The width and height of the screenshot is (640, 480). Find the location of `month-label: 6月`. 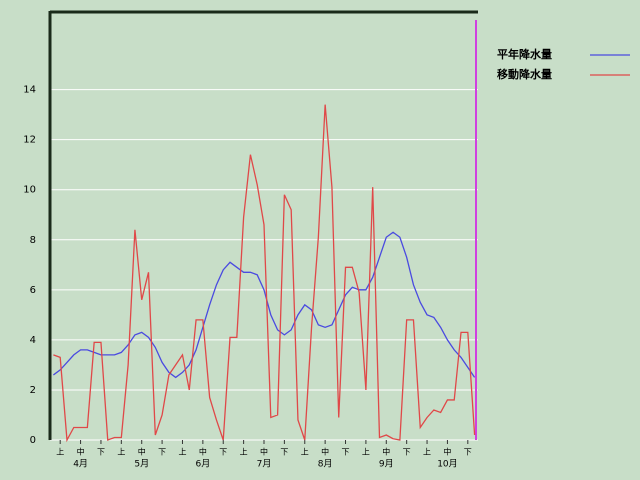

month-label: 6月 is located at coordinates (202, 464).